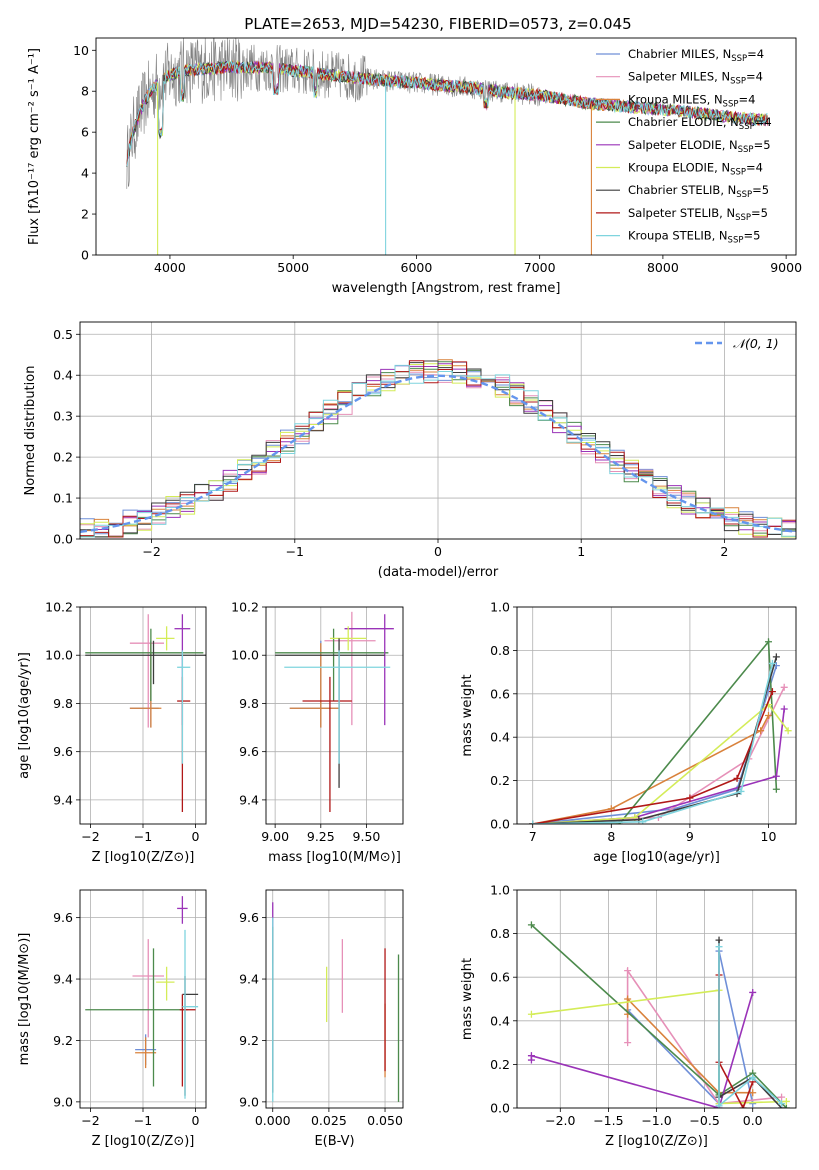 The image size is (819, 1170). What do you see at coordinates (438, 572) in the screenshot?
I see `x-axis-label: (data-model)/error` at bounding box center [438, 572].